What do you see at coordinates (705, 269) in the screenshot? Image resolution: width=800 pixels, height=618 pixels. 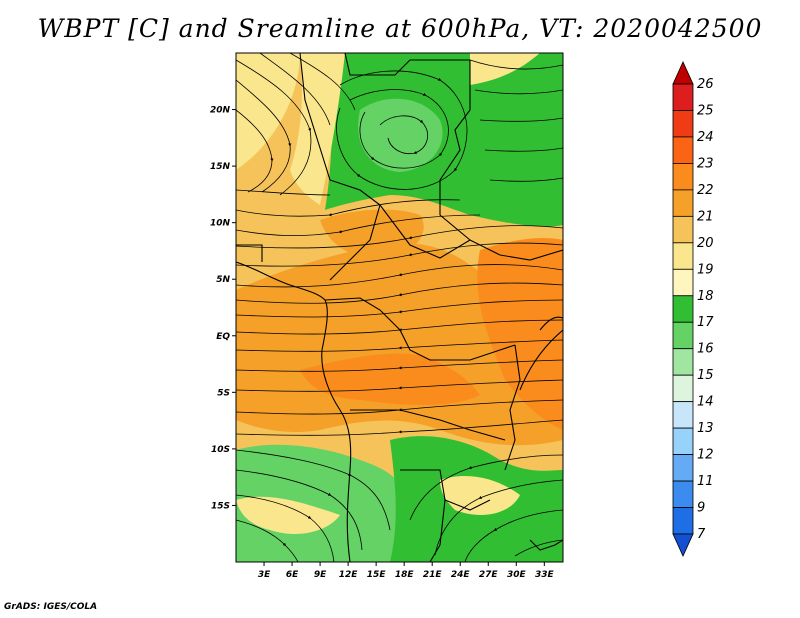 I see `colorbar-label: 19` at bounding box center [705, 269].